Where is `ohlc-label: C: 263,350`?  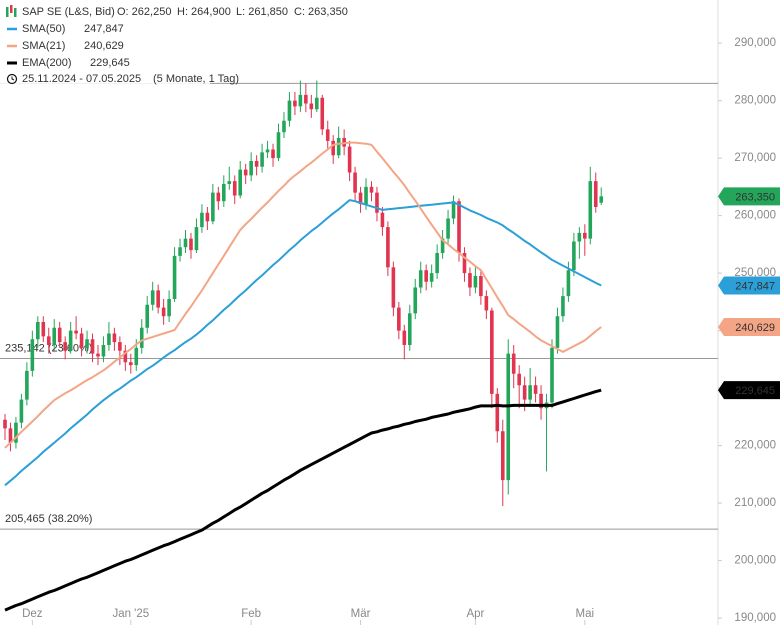 ohlc-label: C: 263,350 is located at coordinates (321, 12).